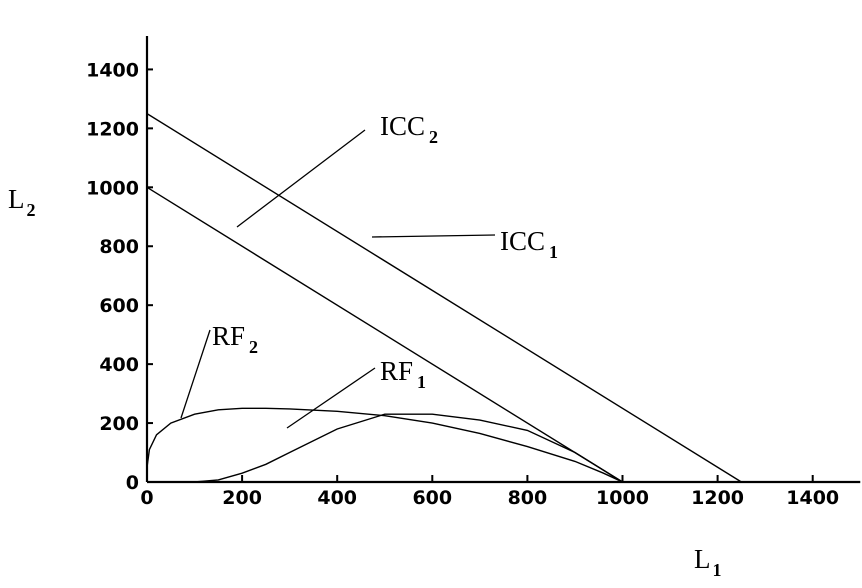 The height and width of the screenshot is (588, 862). Describe the element at coordinates (529, 244) in the screenshot. I see `series-label: ICC 1` at that location.